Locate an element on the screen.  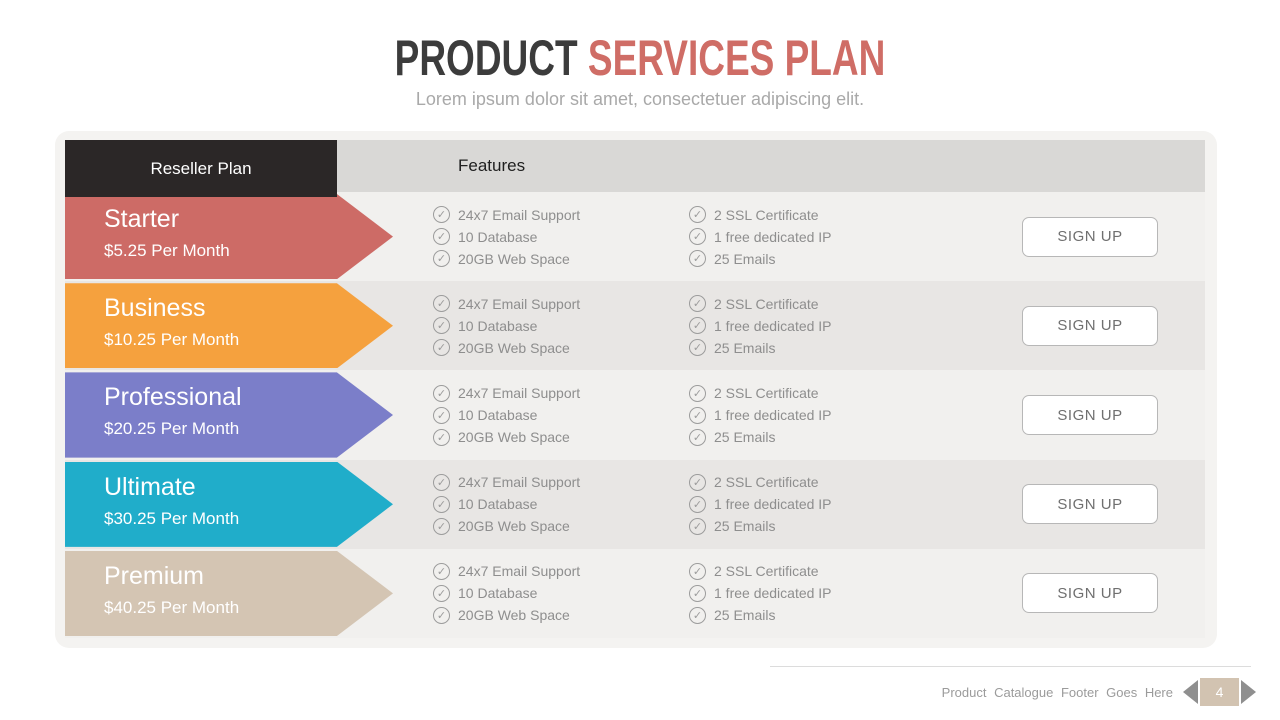
prev-page-icon is located at coordinates (1190, 692).